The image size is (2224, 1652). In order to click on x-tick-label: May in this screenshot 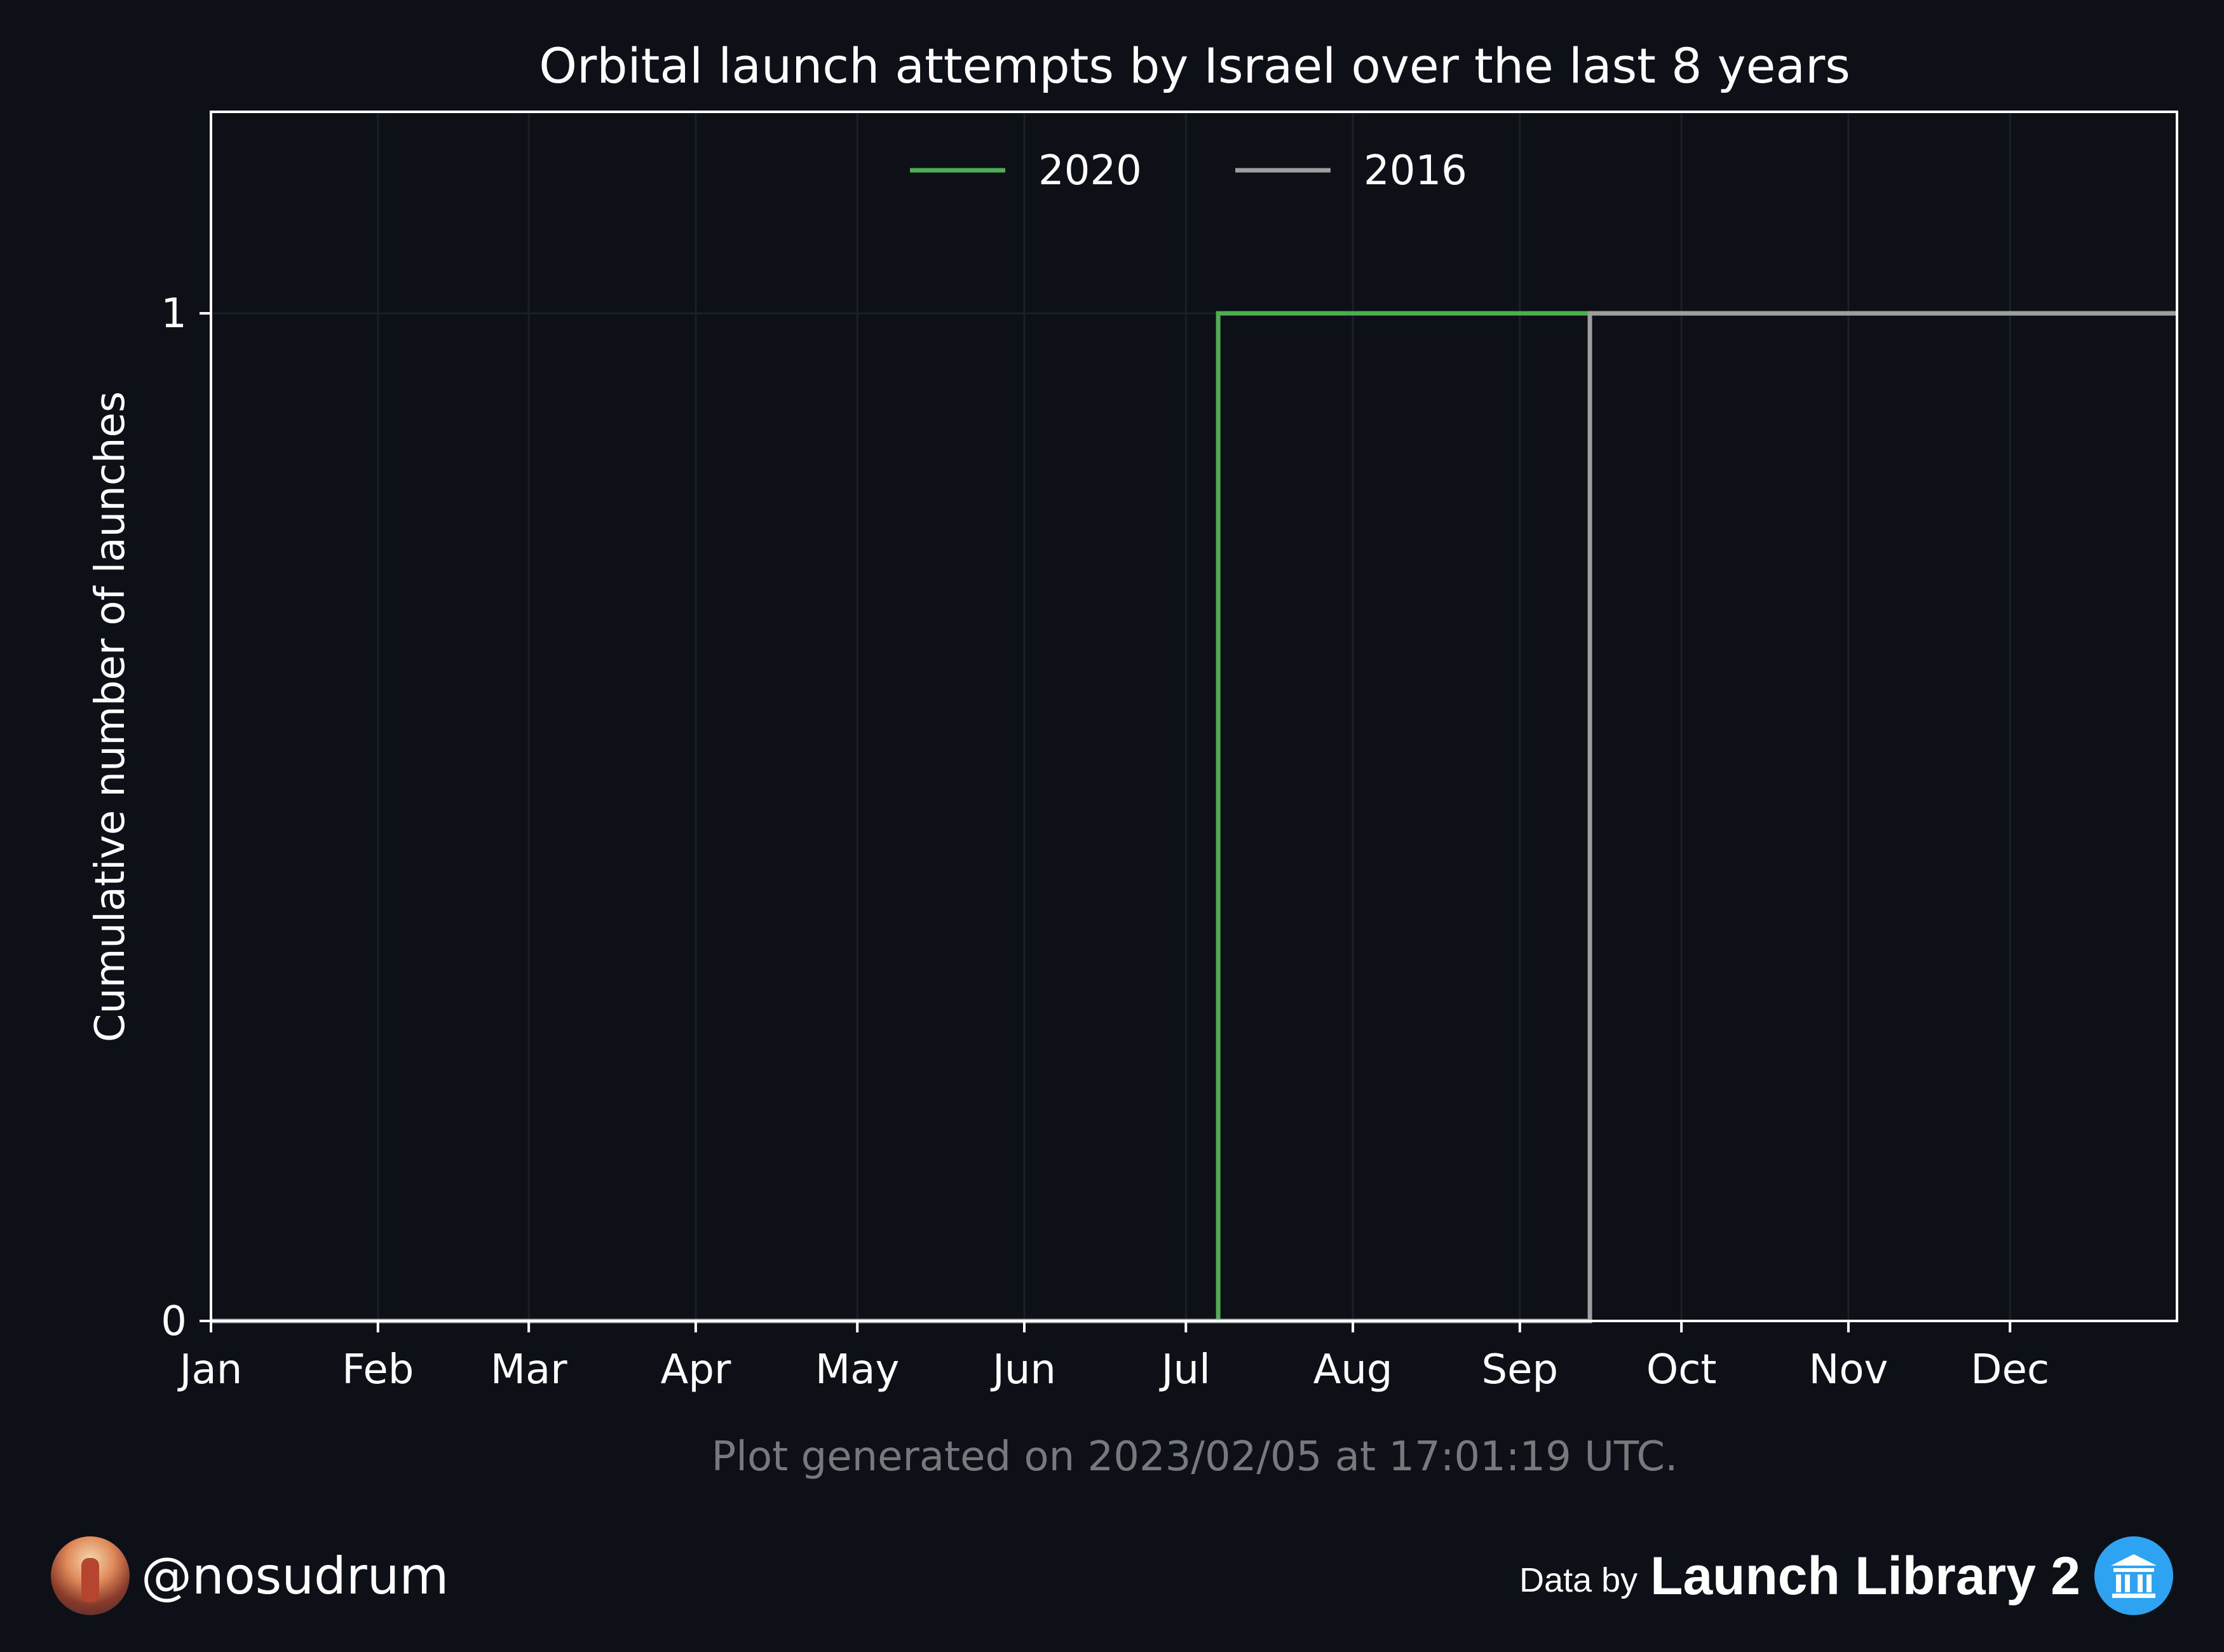, I will do `click(857, 1370)`.